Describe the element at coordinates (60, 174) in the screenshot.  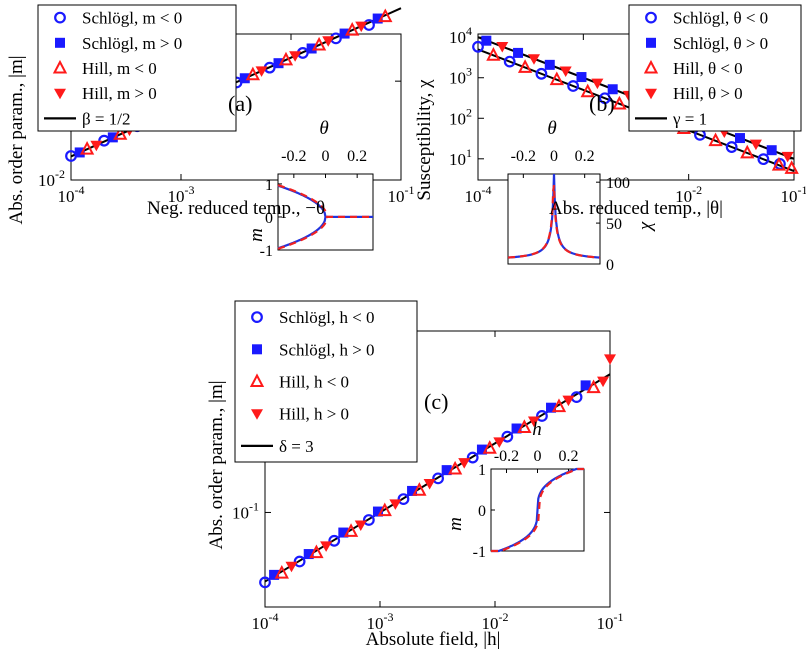
I see `panel-a-ytick-label-exponent: -2` at that location.